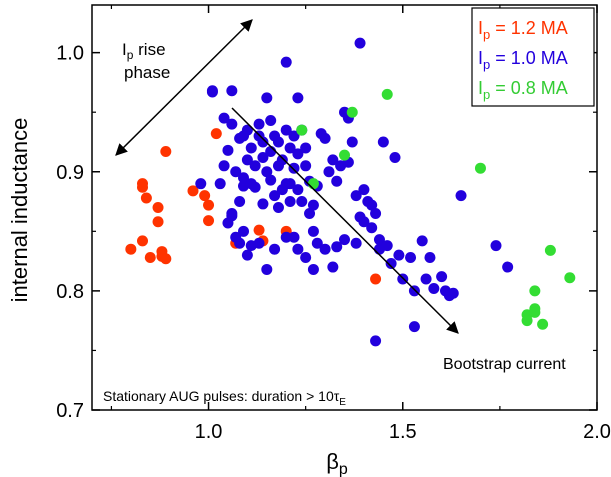 Image resolution: width=611 pixels, height=477 pixels. What do you see at coordinates (332, 461) in the screenshot?
I see `x-axis-title-main: β` at bounding box center [332, 461].